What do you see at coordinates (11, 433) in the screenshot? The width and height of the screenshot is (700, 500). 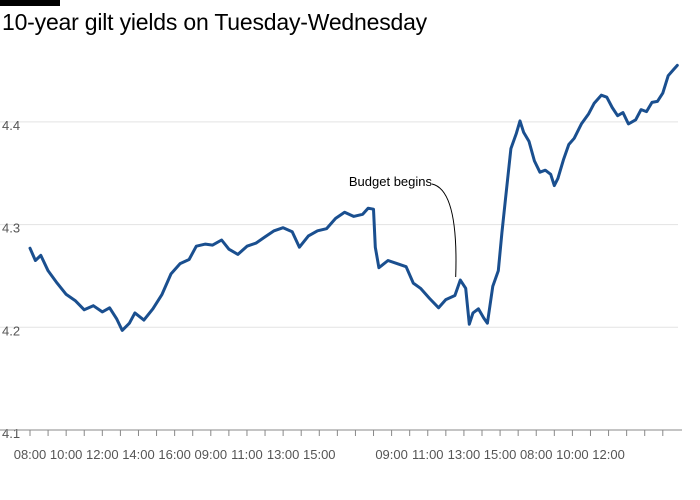 I see `y-tick-label: 4.1` at bounding box center [11, 433].